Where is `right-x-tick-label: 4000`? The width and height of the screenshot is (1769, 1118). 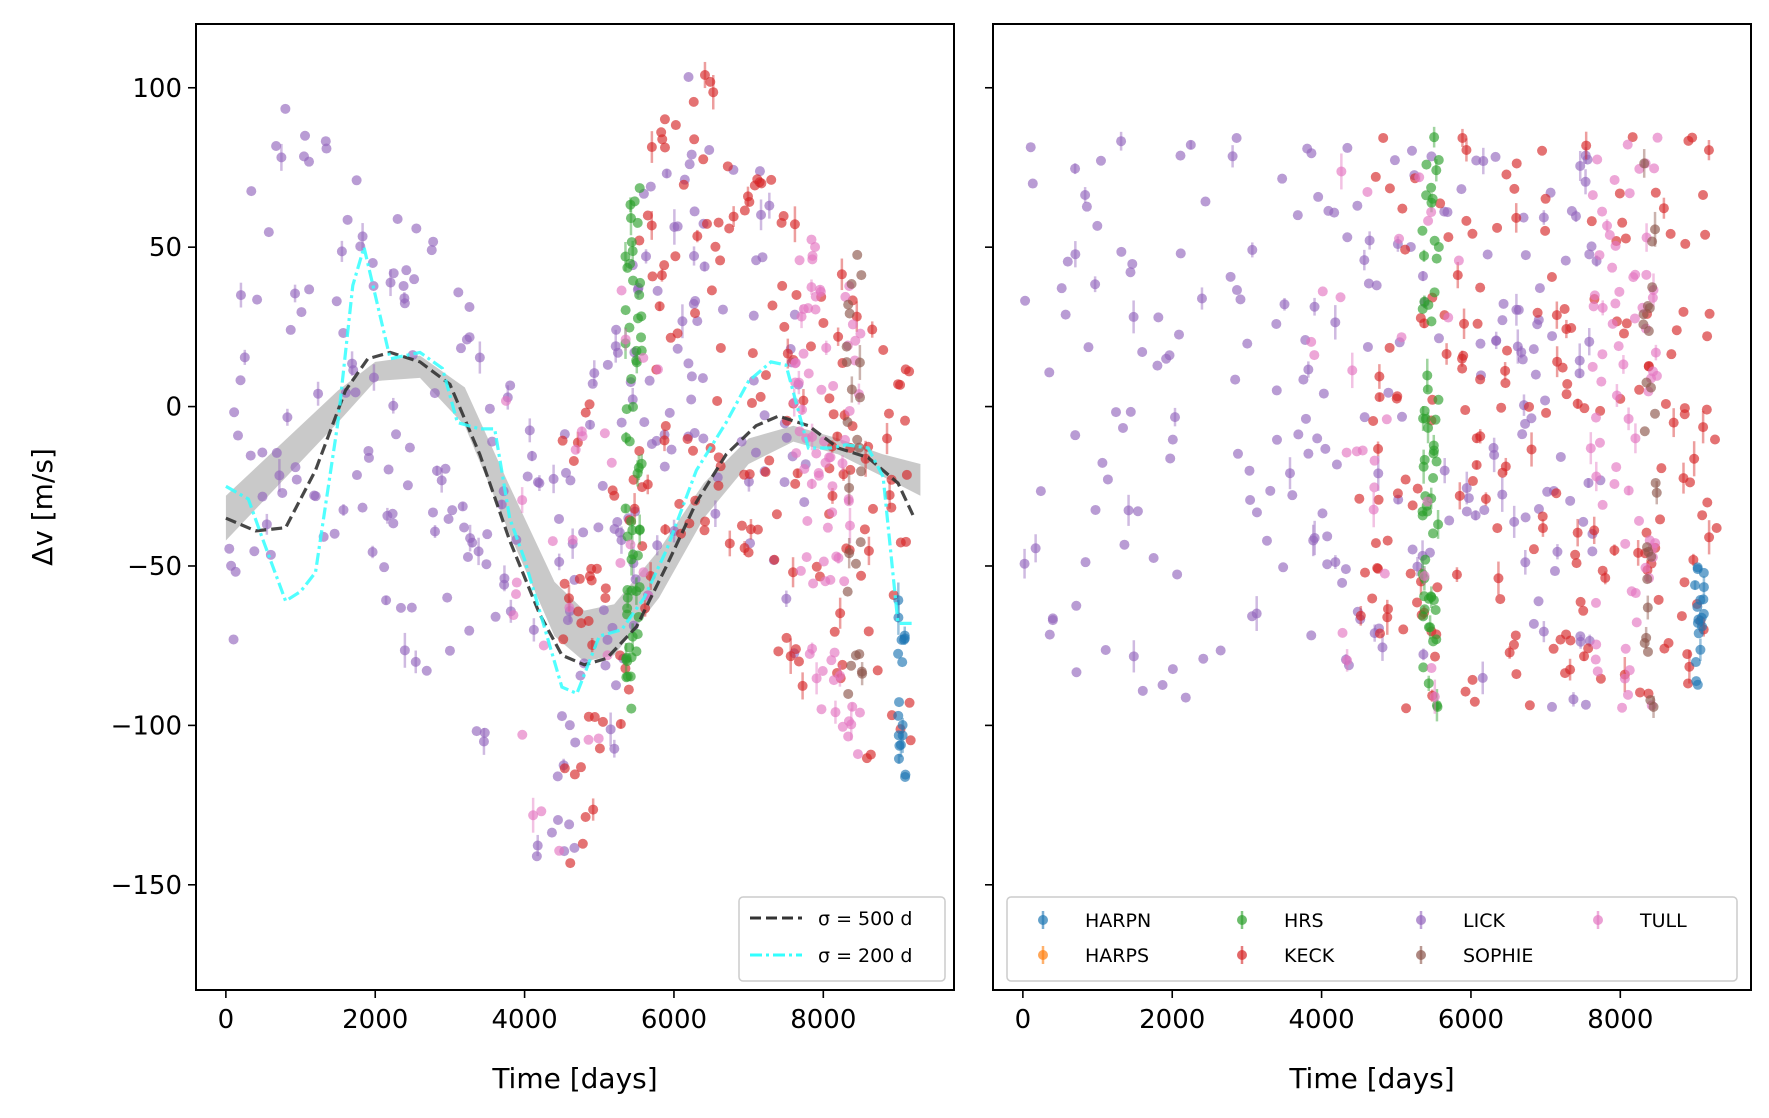
right-x-tick-label: 4000 is located at coordinates (1322, 1020).